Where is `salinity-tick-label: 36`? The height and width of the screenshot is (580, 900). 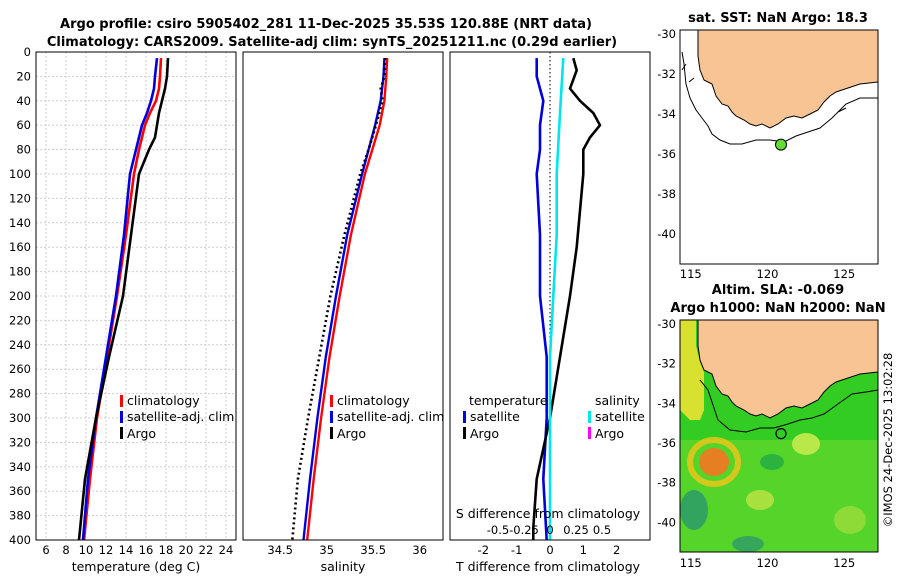 salinity-tick-label: 36 is located at coordinates (419, 550).